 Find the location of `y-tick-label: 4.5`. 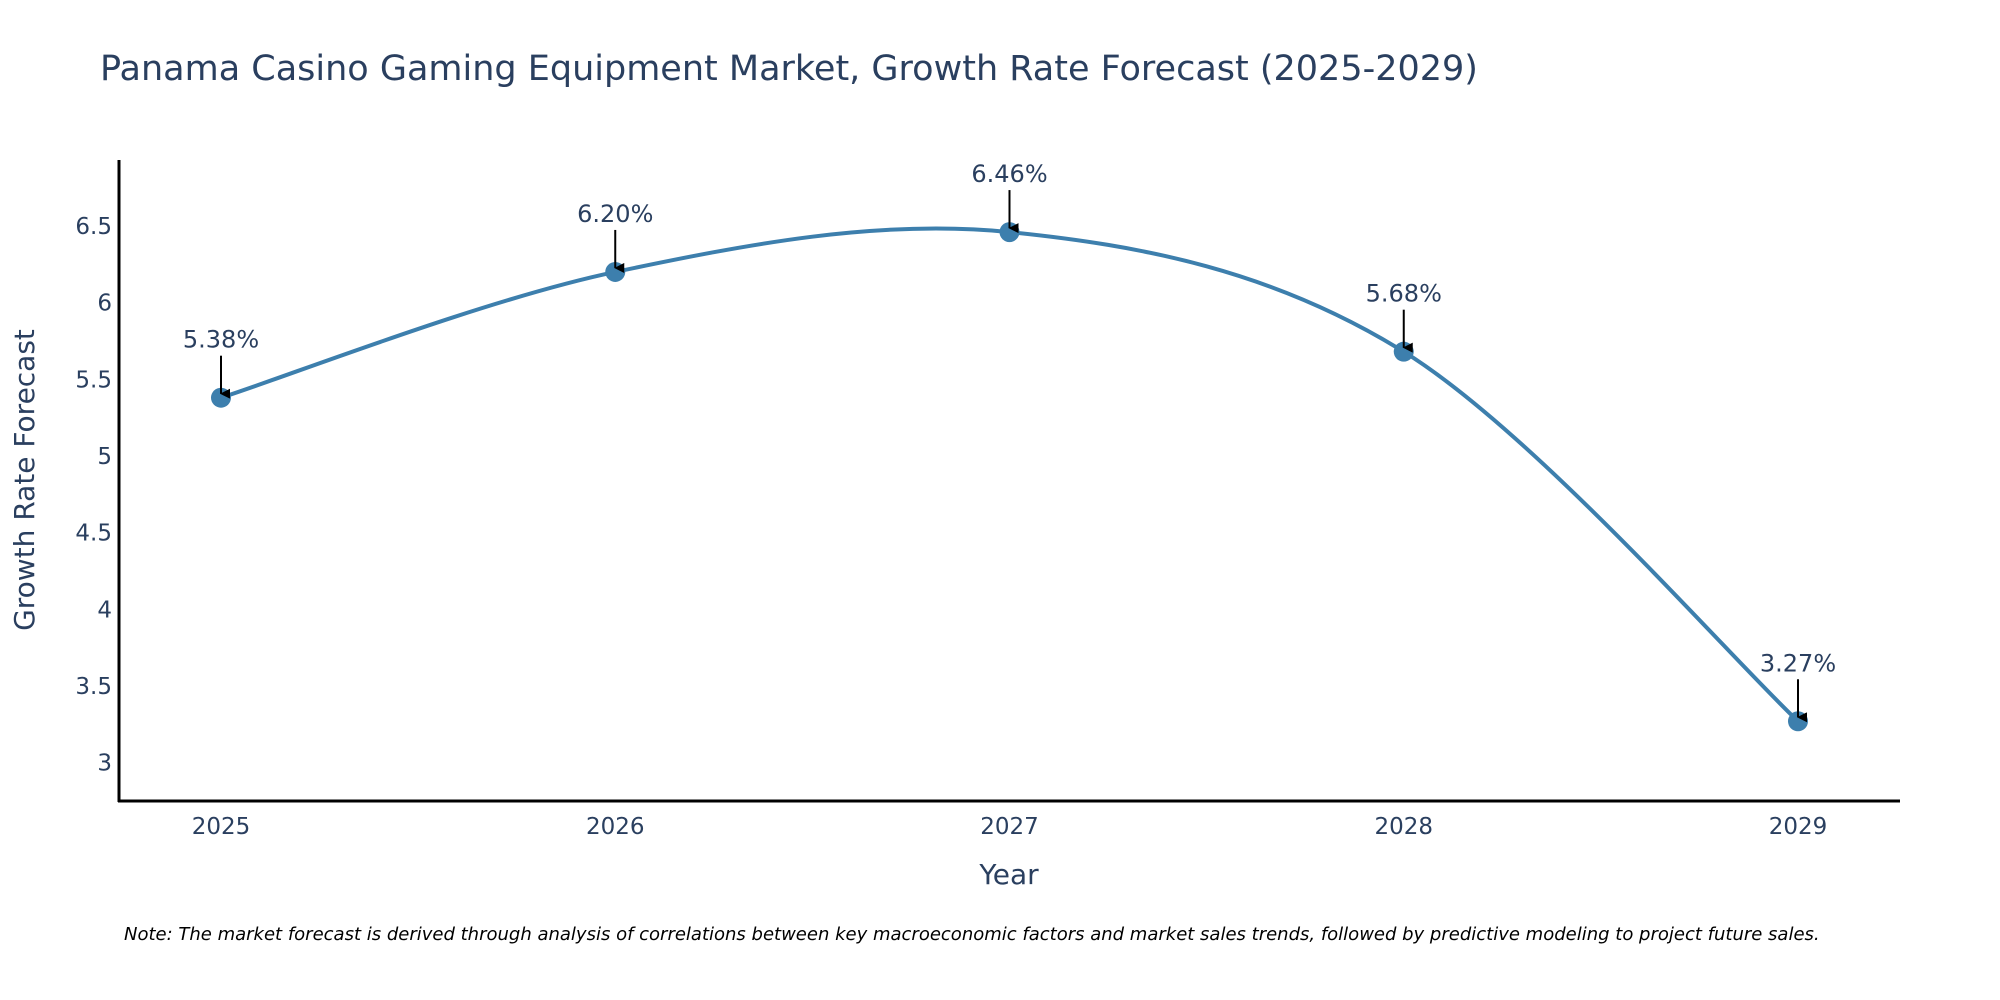

y-tick-label: 4.5 is located at coordinates (93, 534).